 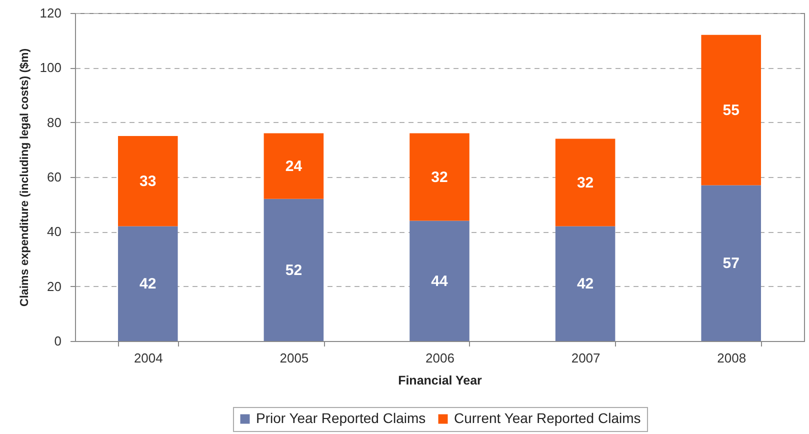 I want to click on x-tick-label: 2007, so click(x=585, y=358).